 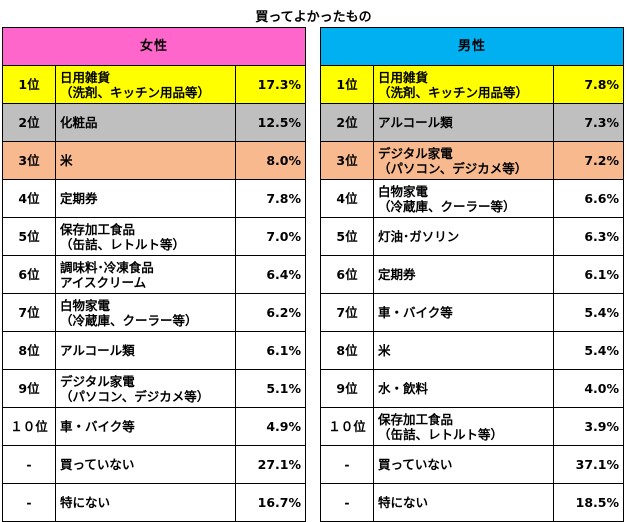 I want to click on male-item-cell: 特にない, so click(x=463, y=502).